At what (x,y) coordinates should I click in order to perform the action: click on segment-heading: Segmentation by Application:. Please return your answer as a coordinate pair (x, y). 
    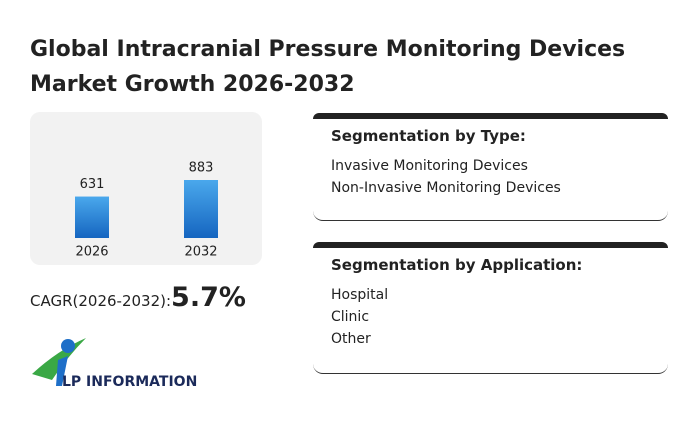
    Looking at the image, I should click on (457, 265).